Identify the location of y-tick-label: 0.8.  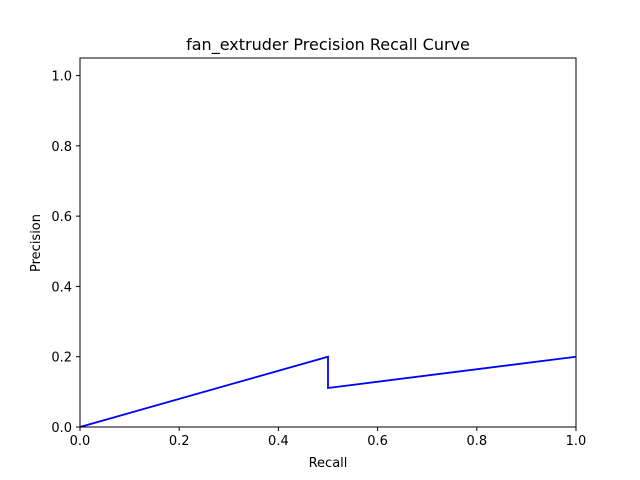
(61, 147).